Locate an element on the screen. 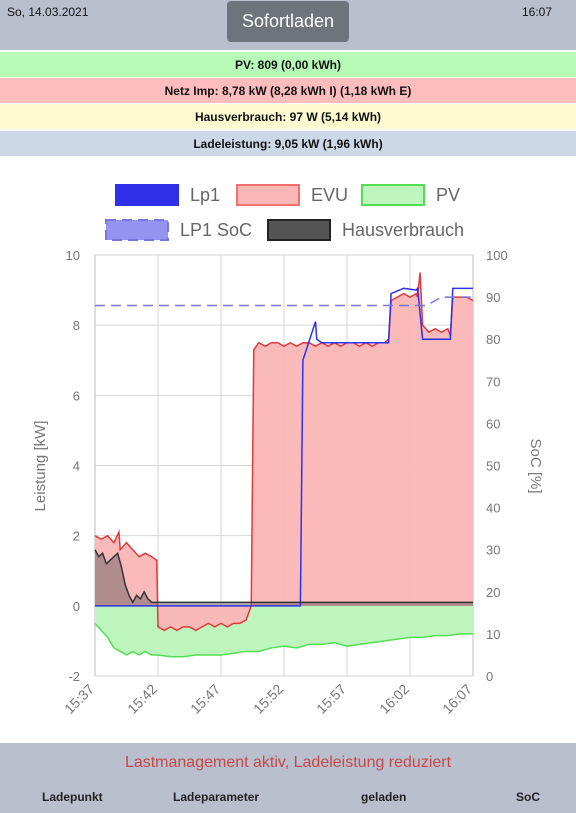  x-tick-label: 15:52 is located at coordinates (268, 699).